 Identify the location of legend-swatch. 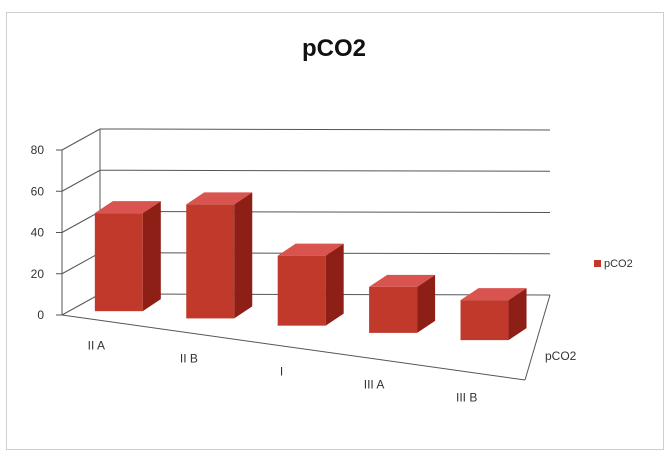
(597, 263).